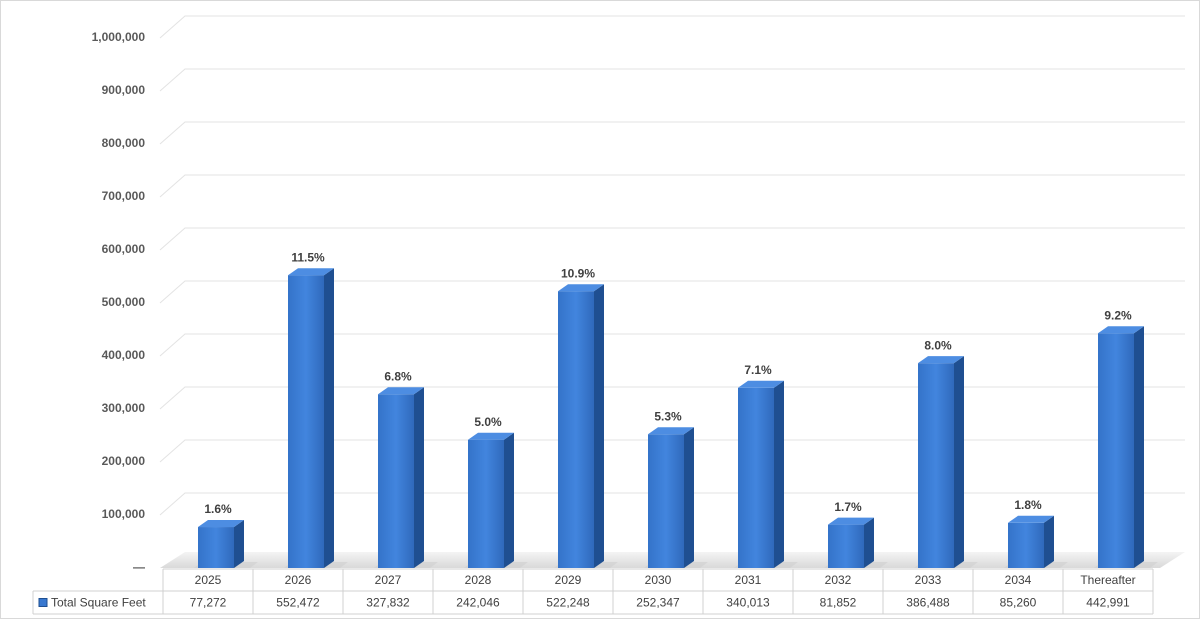 Image resolution: width=1200 pixels, height=619 pixels. I want to click on x-tick-label: 2031, so click(748, 580).